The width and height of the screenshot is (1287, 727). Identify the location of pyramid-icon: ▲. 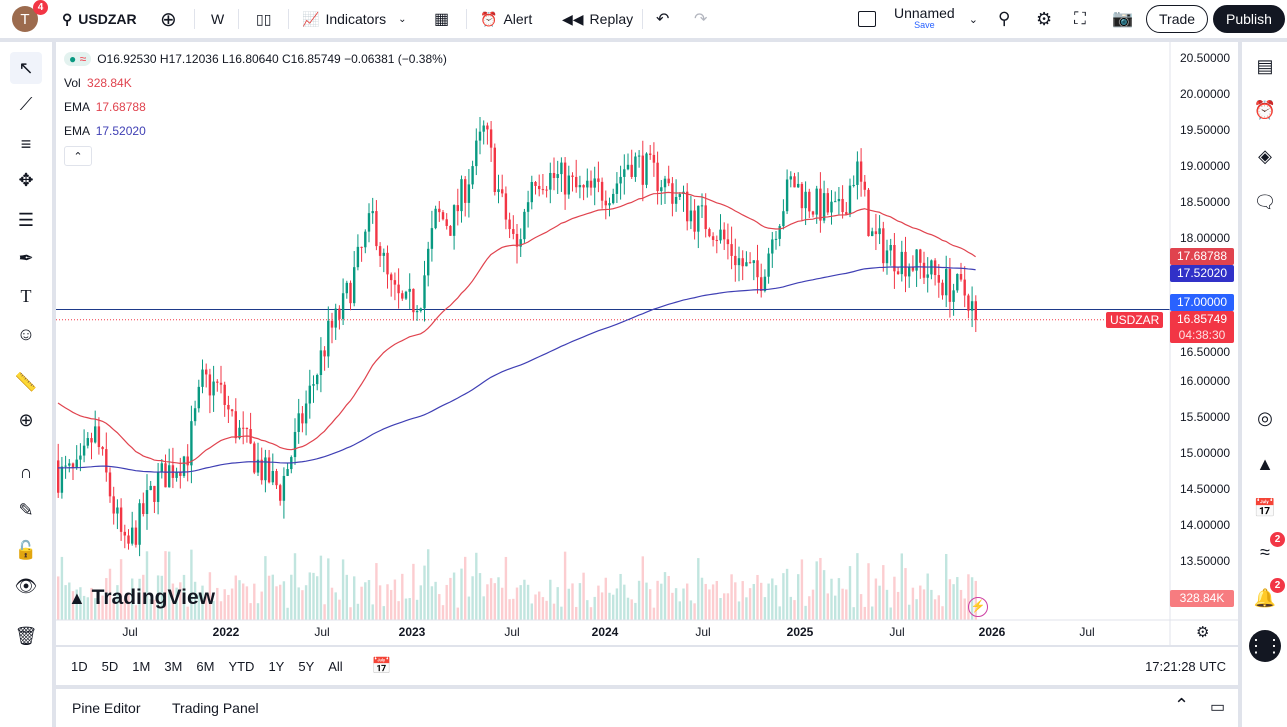
(1265, 463).